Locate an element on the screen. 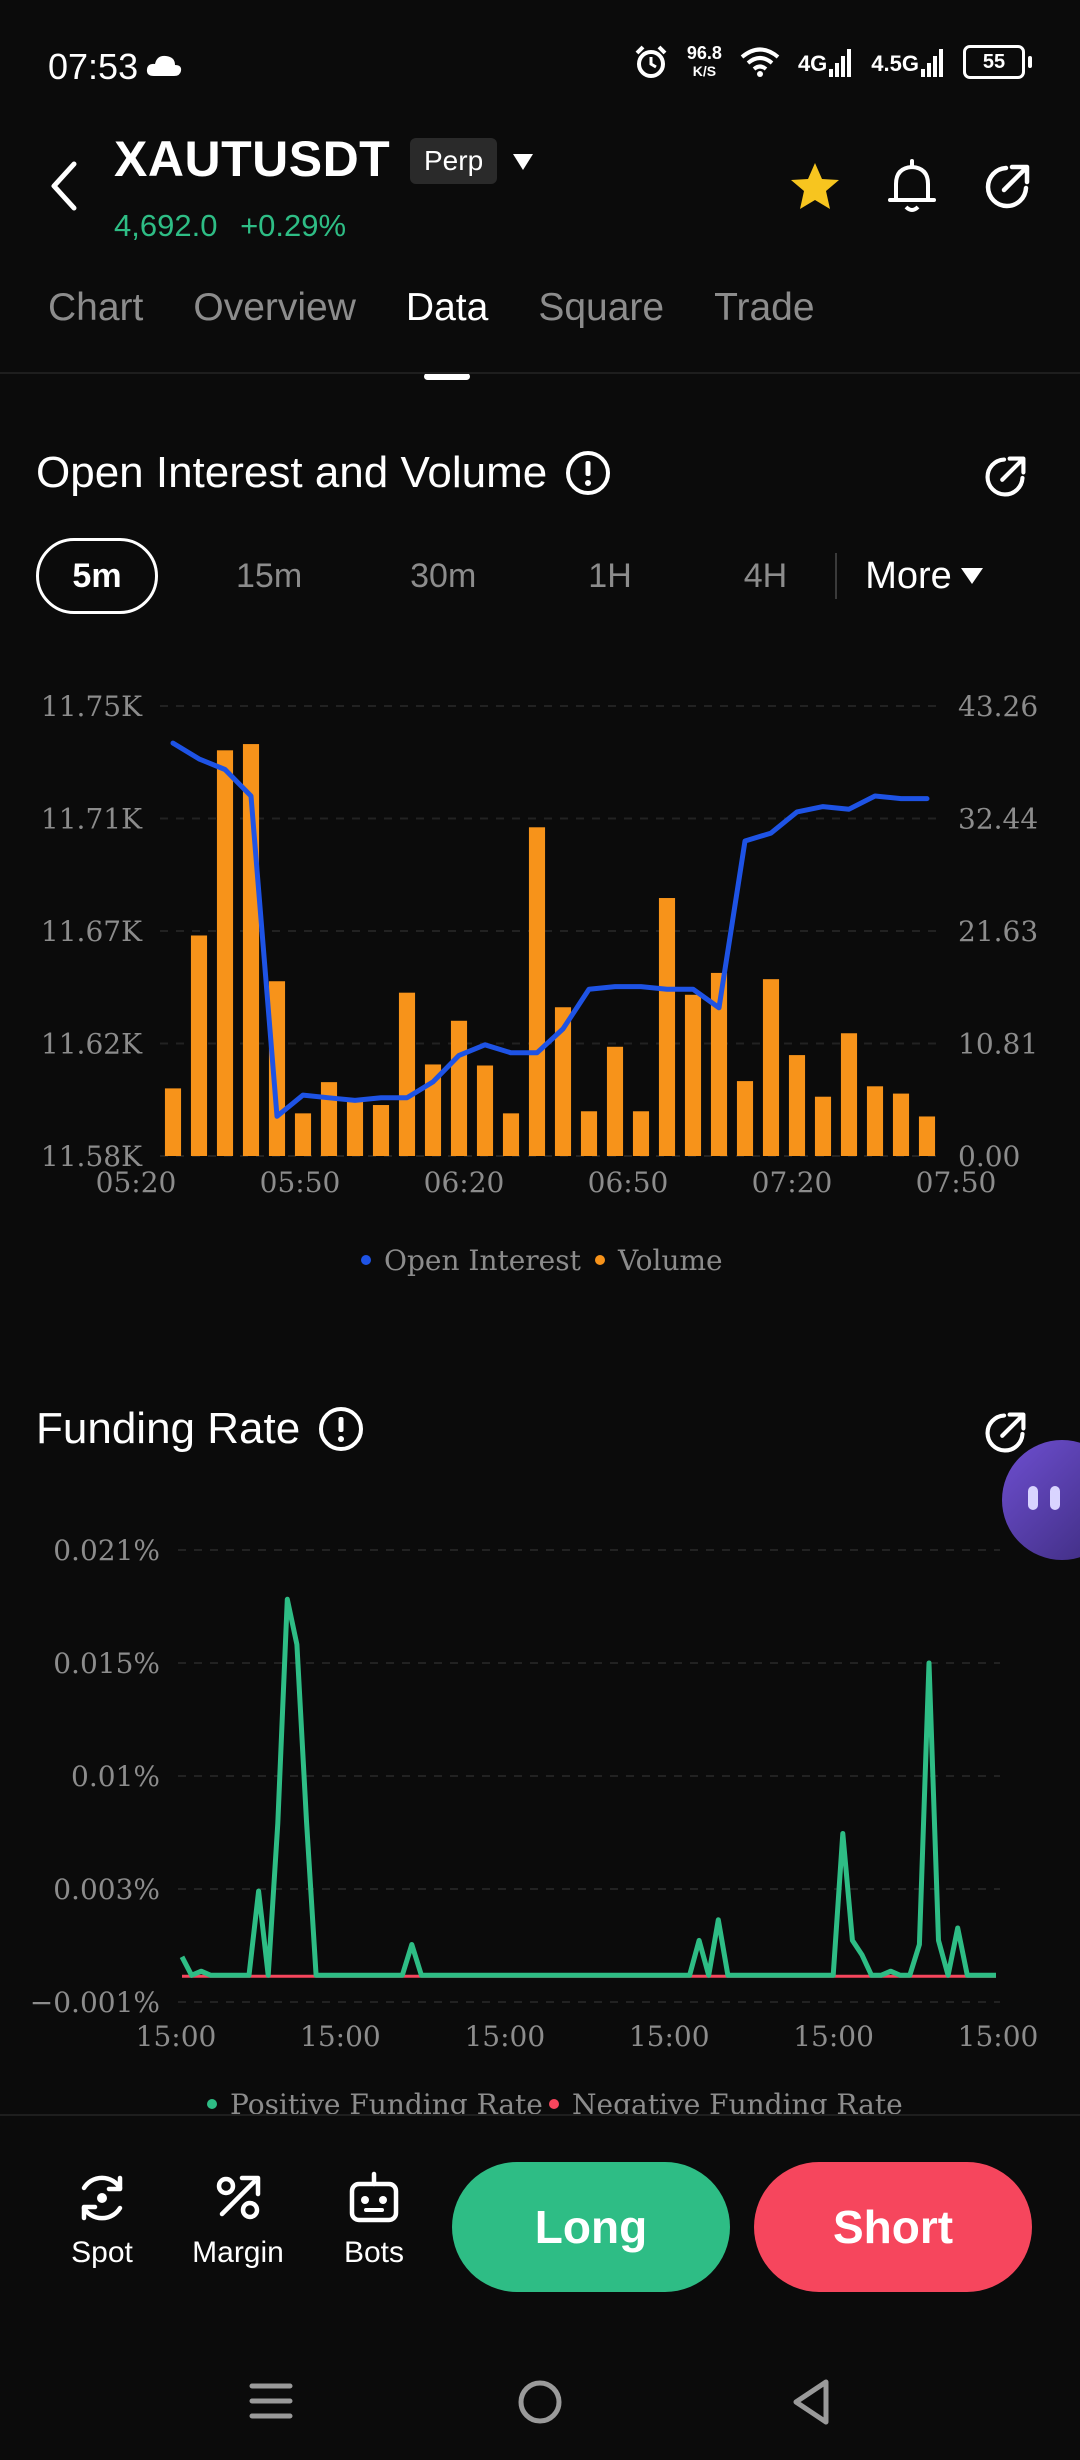 The width and height of the screenshot is (1080, 2460). interval-15m: 15m is located at coordinates (269, 575).